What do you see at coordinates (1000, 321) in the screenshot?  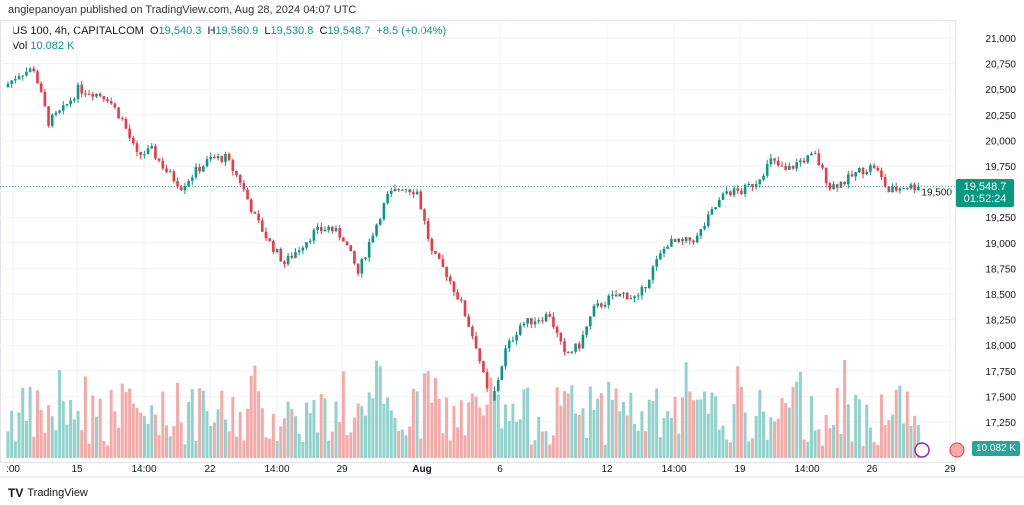 I see `price-tick-label: 18,250` at bounding box center [1000, 321].